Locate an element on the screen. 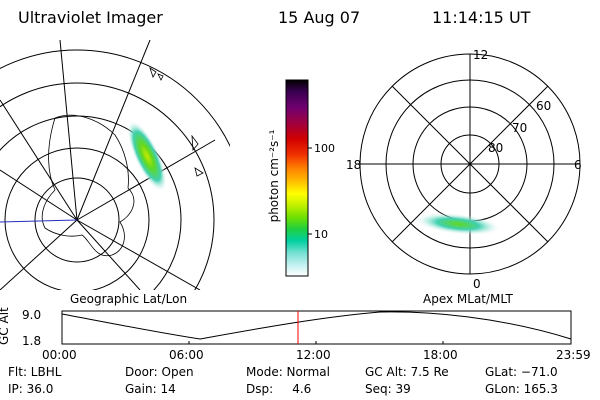 The height and width of the screenshot is (400, 600). time-label: 11:14:15 UT is located at coordinates (481, 17).